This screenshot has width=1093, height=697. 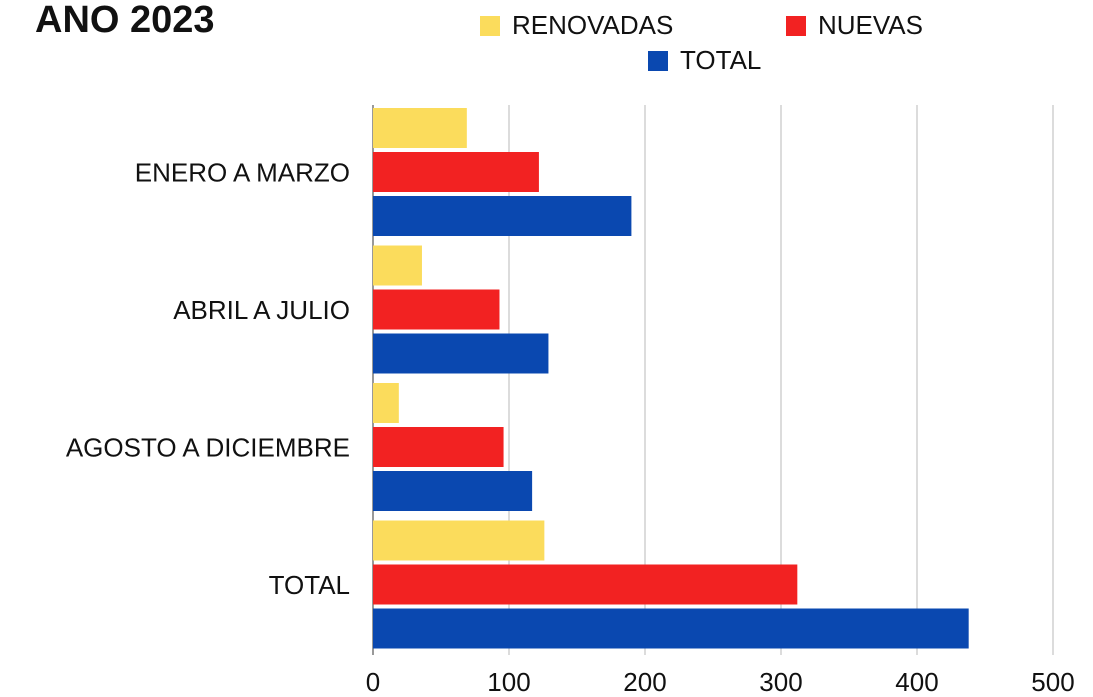 I want to click on y-tick-label: AGOSTO A DICIEMBRE, so click(x=208, y=448).